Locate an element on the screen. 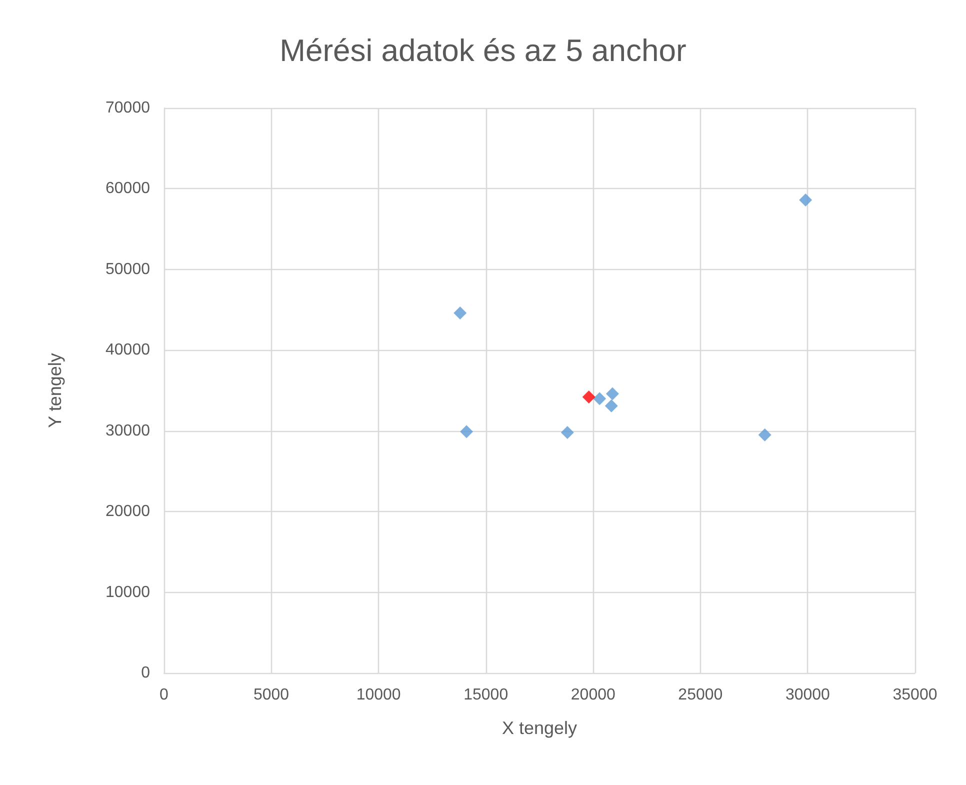 The height and width of the screenshot is (785, 966). y-axis-title: Y tengely is located at coordinates (55, 390).